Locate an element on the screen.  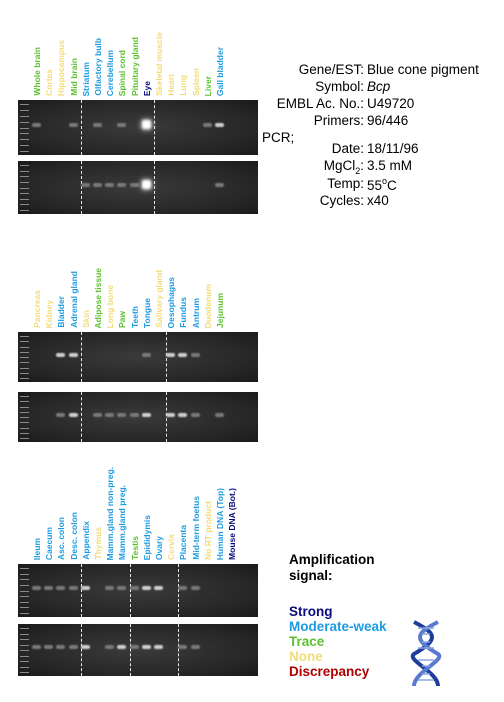
lane-label: Cortex is located at coordinates (49, 82).